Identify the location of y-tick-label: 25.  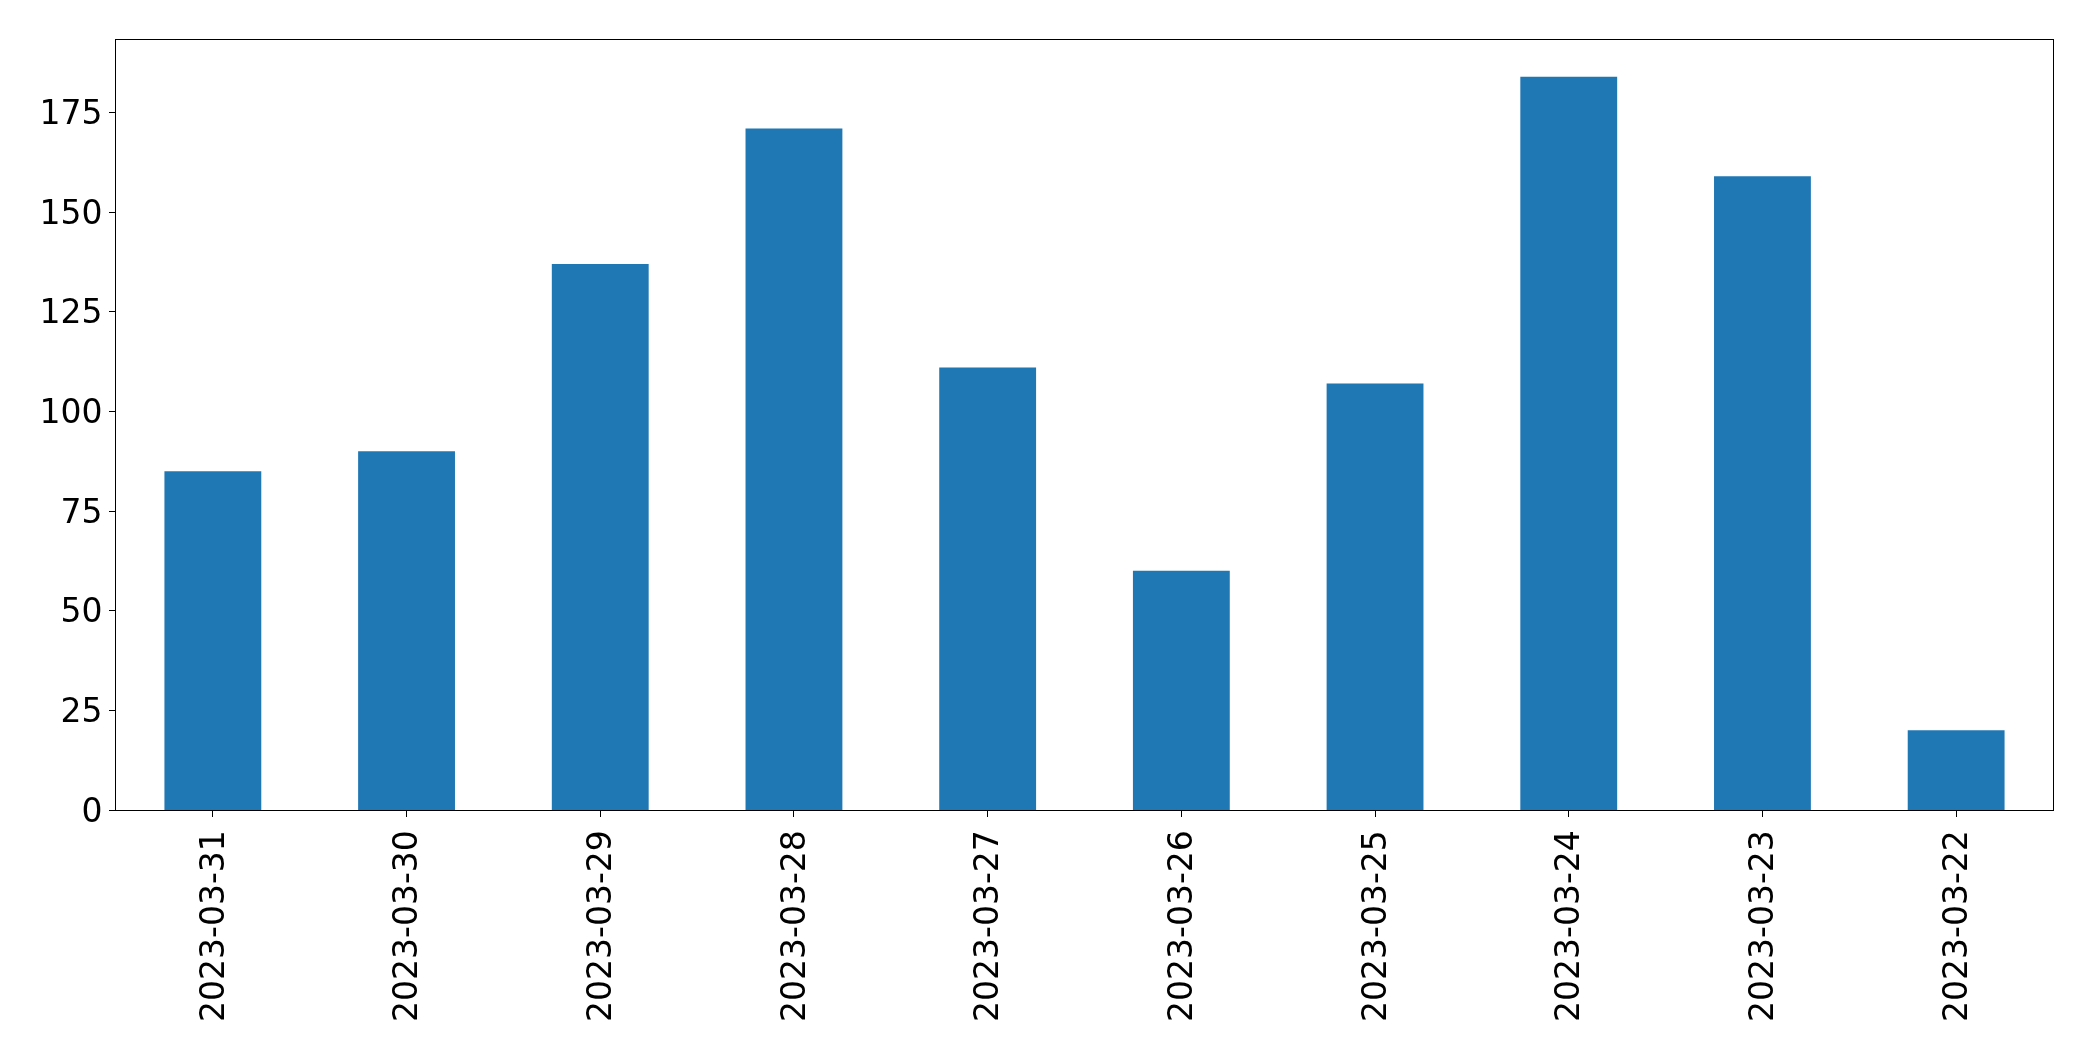
(81, 710).